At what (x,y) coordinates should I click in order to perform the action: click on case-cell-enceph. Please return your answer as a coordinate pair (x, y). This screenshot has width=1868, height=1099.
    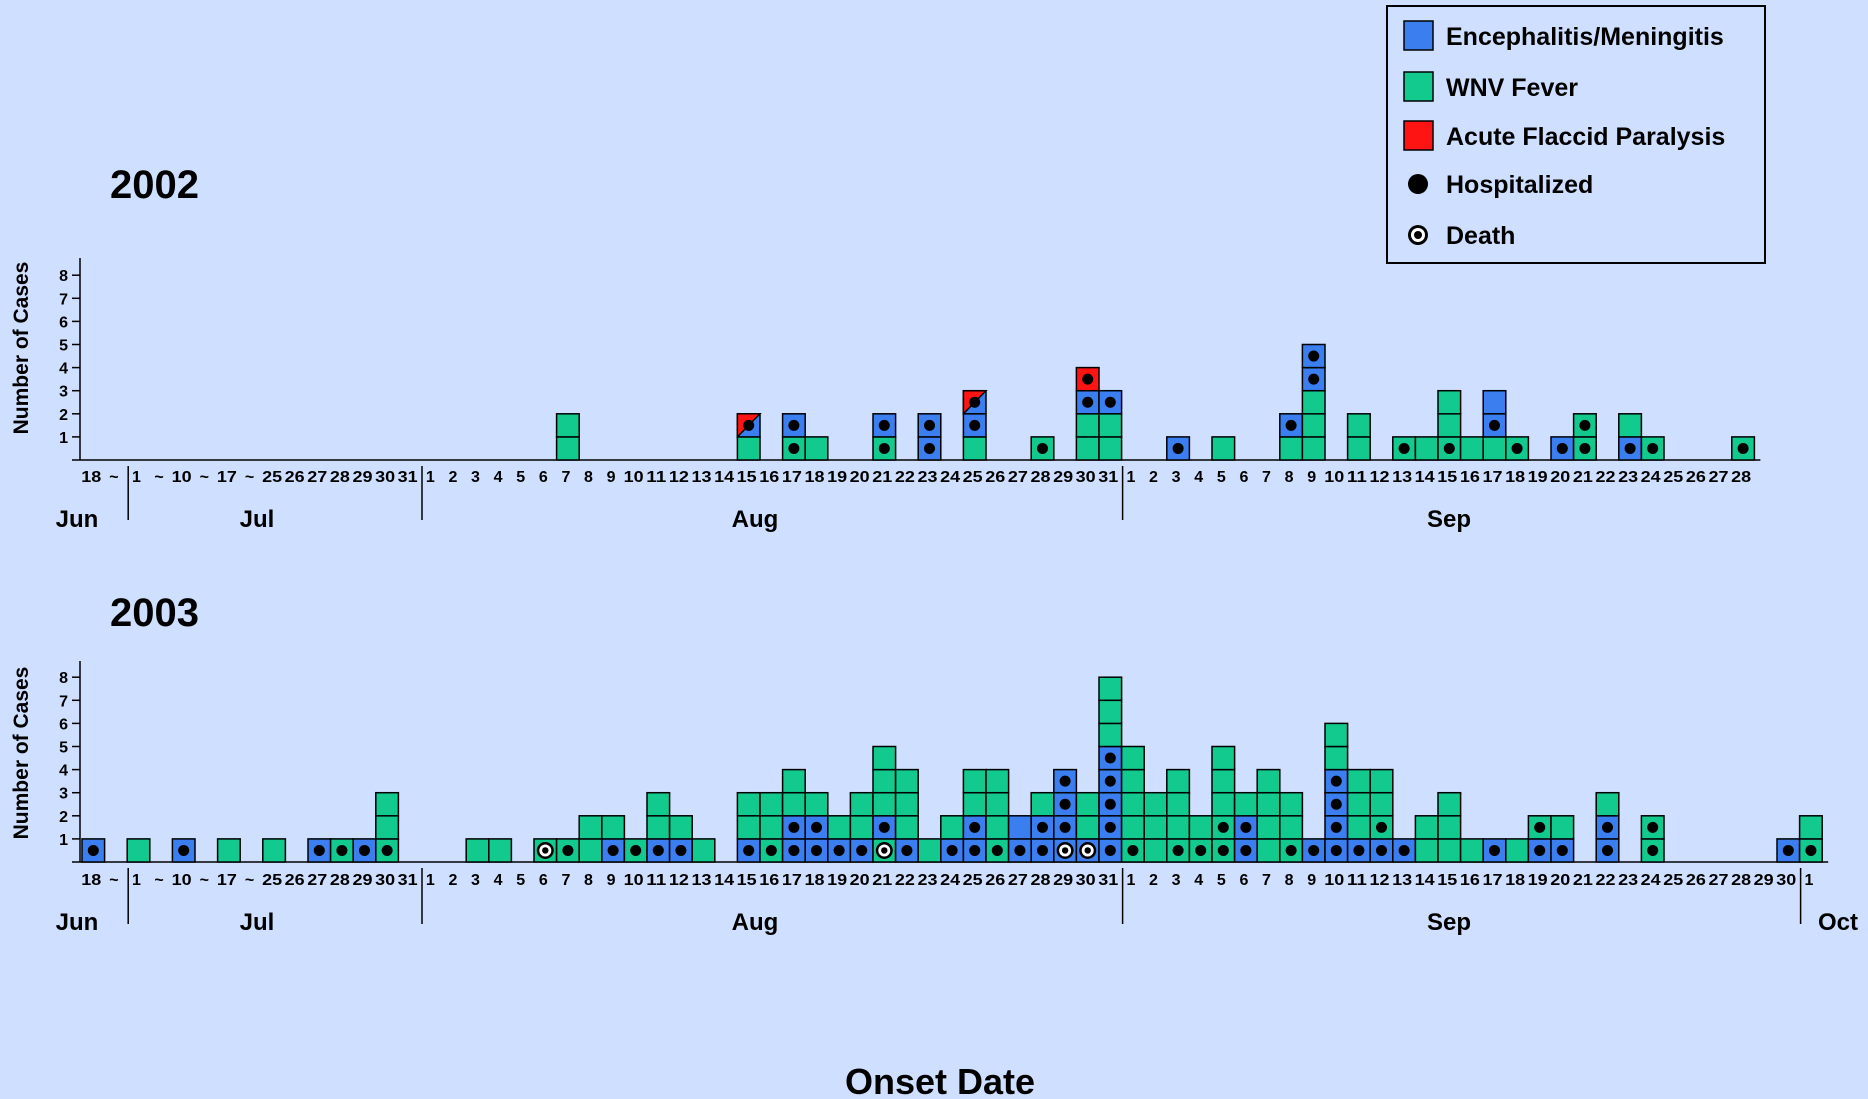
    Looking at the image, I should click on (1019, 827).